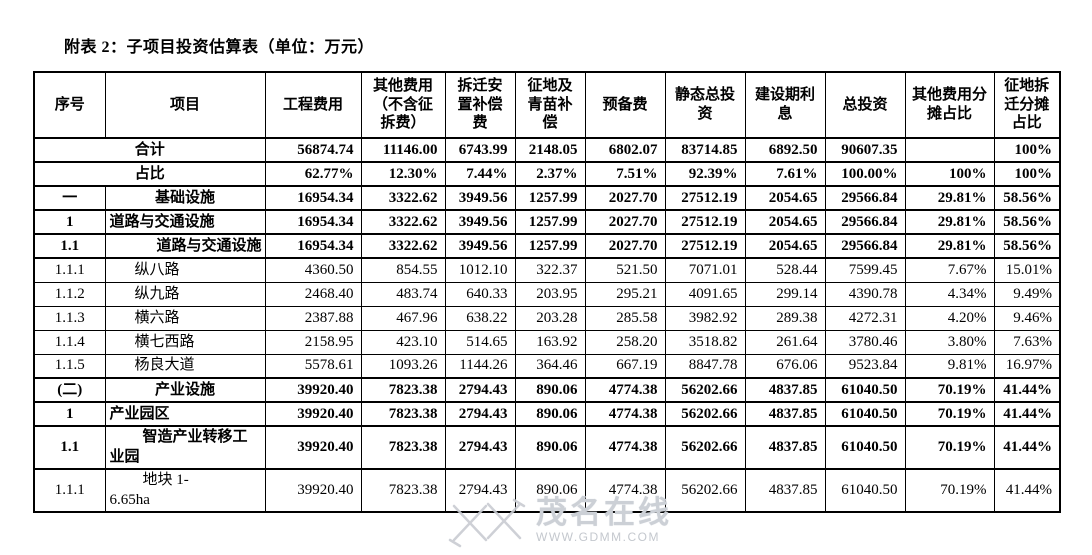 The height and width of the screenshot is (555, 1092). Describe the element at coordinates (313, 318) in the screenshot. I see `cell-value: 2387.88` at that location.